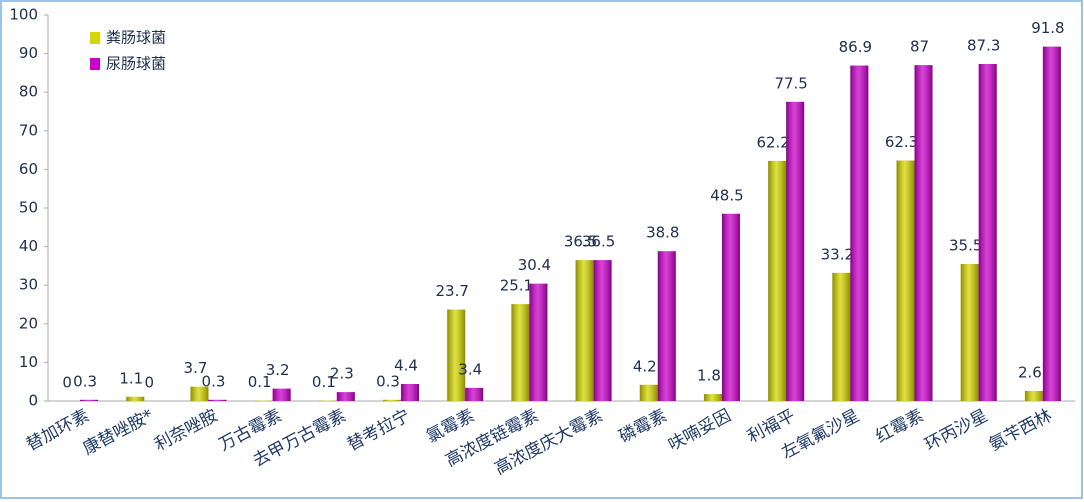 Image resolution: width=1084 pixels, height=502 pixels. Describe the element at coordinates (790, 83) in the screenshot. I see `data-label: 77.5` at that location.